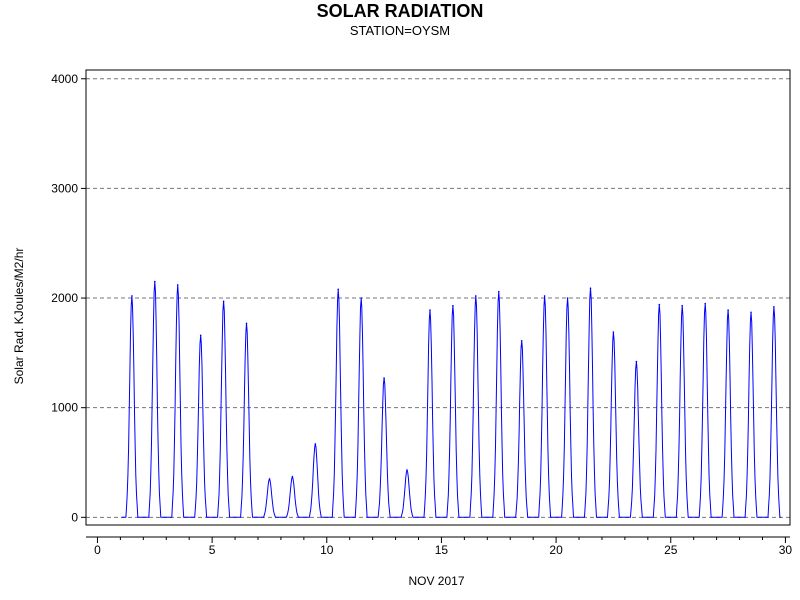 The height and width of the screenshot is (600, 800). Describe the element at coordinates (671, 550) in the screenshot. I see `x-tick-label: 25` at that location.